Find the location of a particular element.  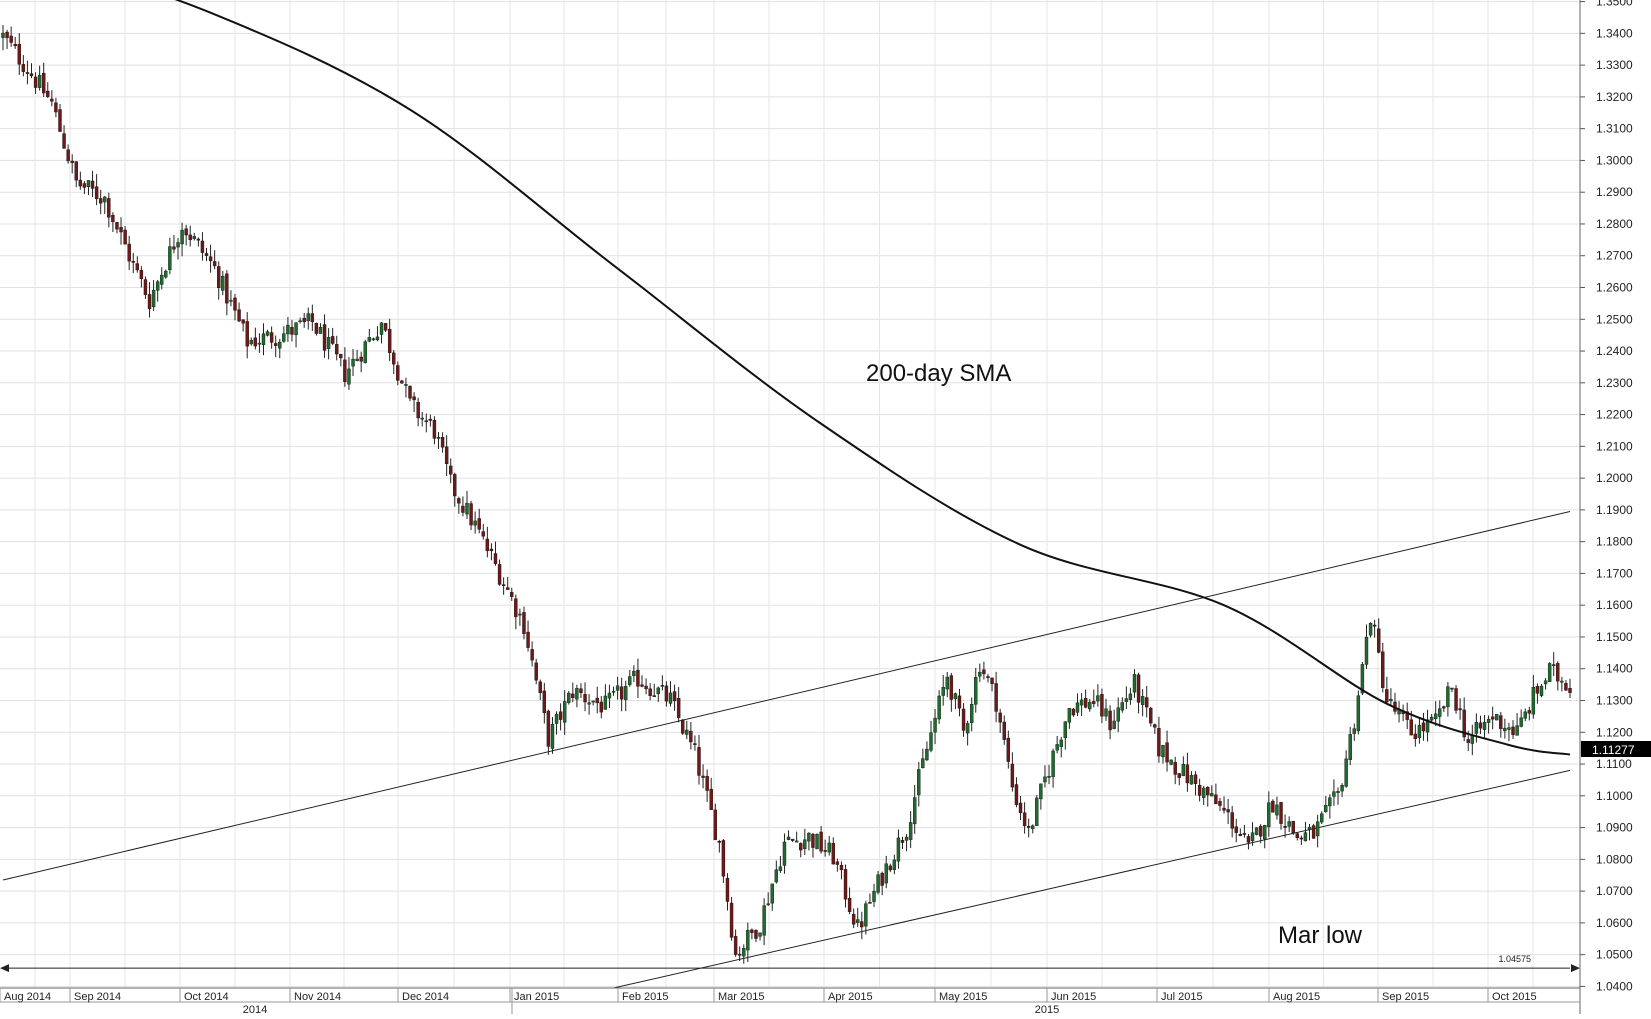

x-tick-label: Oct 2015 is located at coordinates (1514, 997).